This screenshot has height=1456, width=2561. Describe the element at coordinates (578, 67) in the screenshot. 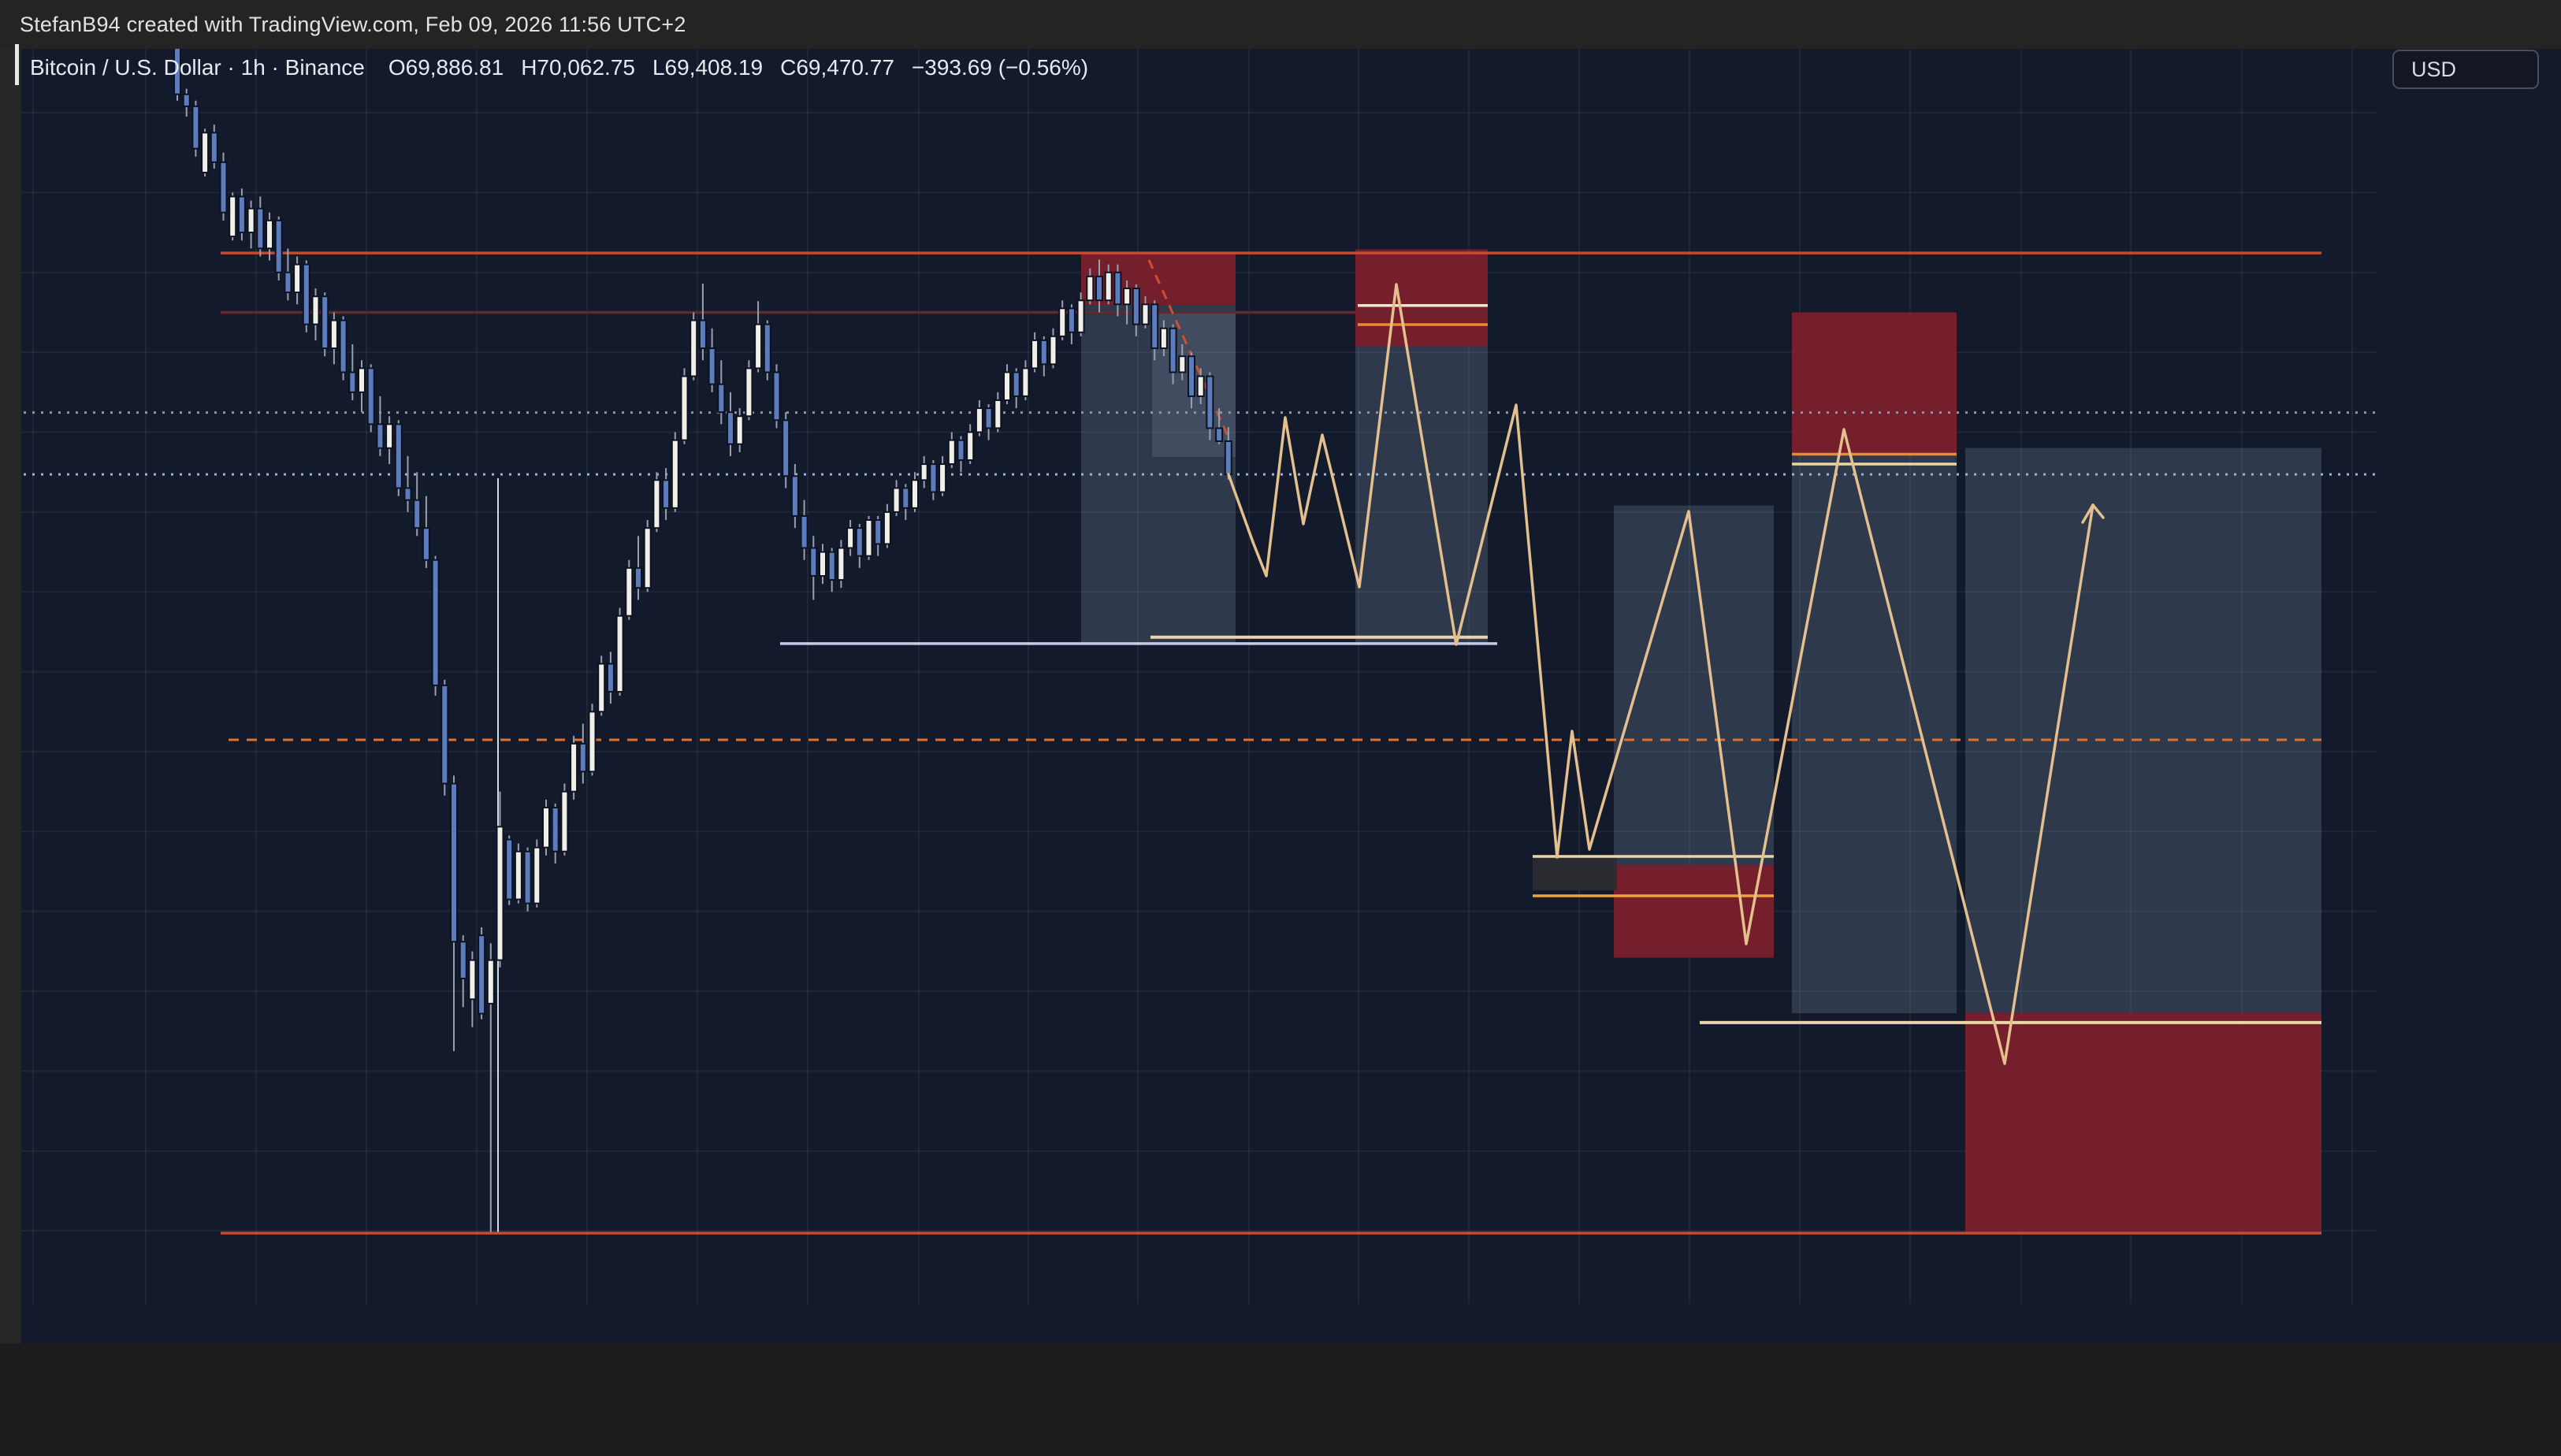

I see `ohlc-high: H70,062.75` at that location.